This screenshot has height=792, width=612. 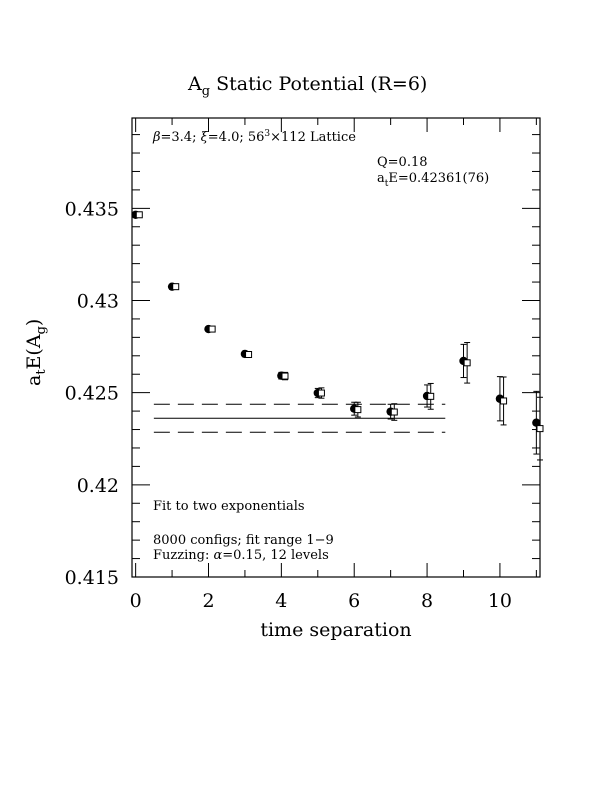 I want to click on data-point-circle, so click(x=536, y=422).